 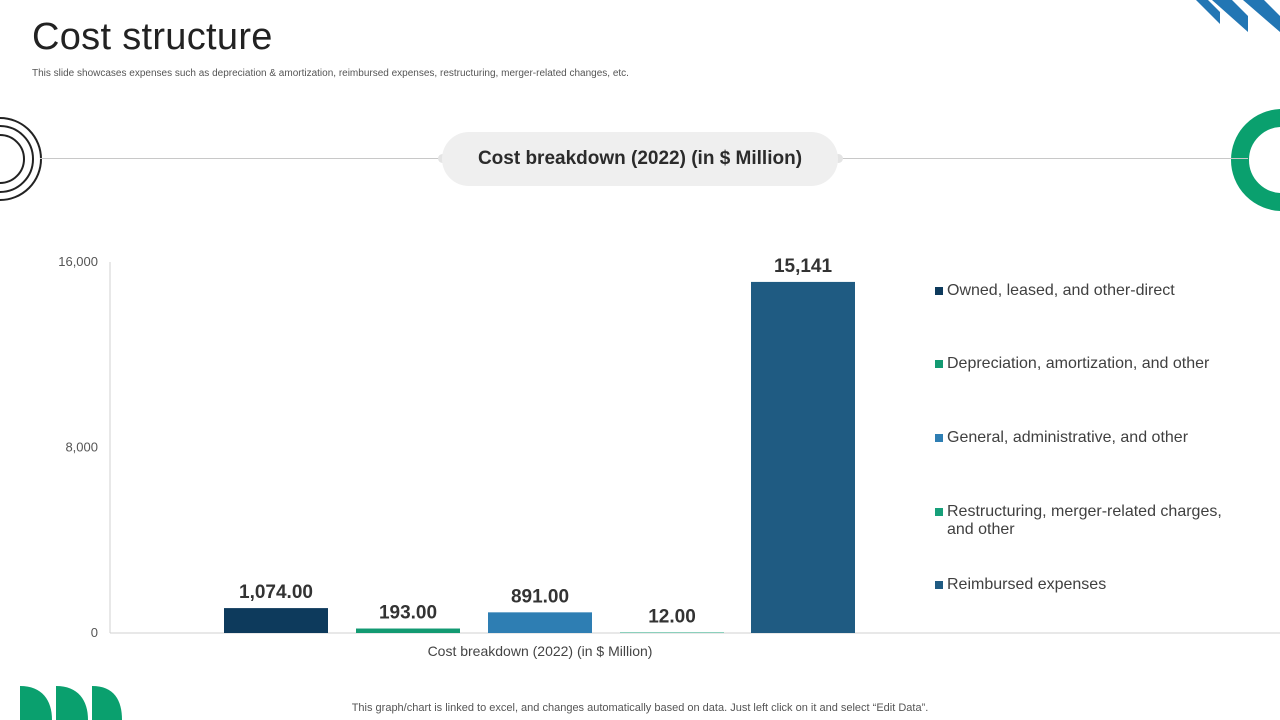 What do you see at coordinates (540, 596) in the screenshot?
I see `bar-data-label: 891.00` at bounding box center [540, 596].